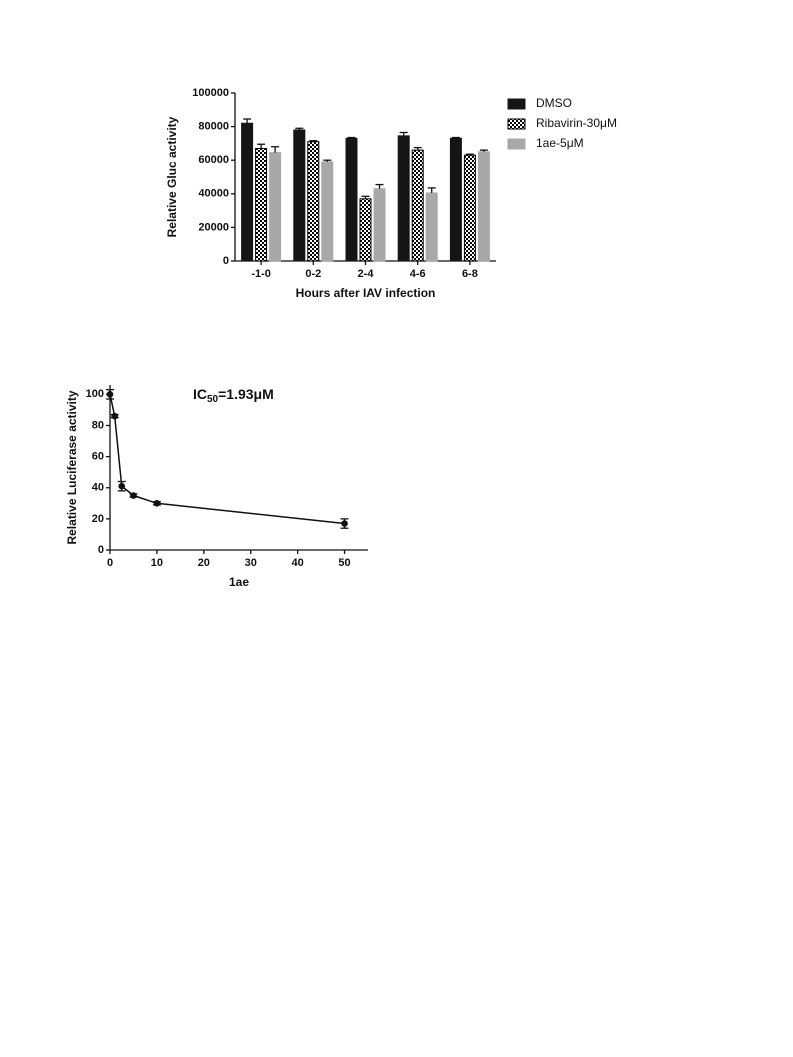 This screenshot has height=1057, width=793. I want to click on x-axis-label: 1ae, so click(239, 582).